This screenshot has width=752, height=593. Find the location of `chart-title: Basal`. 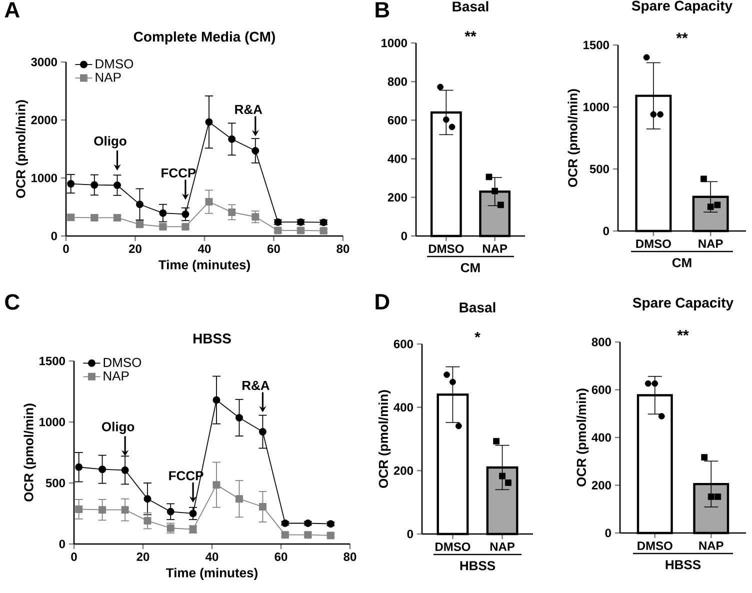

chart-title: Basal is located at coordinates (478, 307).